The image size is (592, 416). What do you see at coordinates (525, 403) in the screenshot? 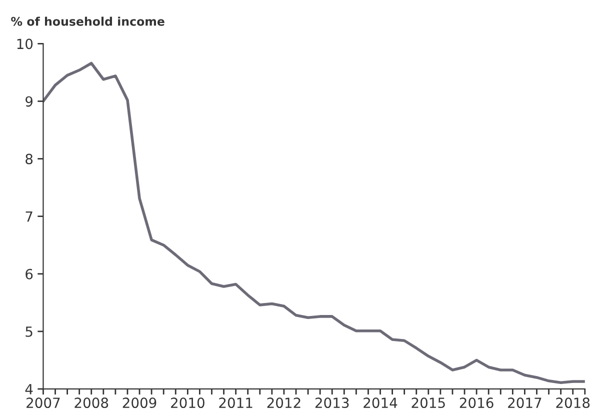
I see `x-tick-label: 2017` at bounding box center [525, 403].